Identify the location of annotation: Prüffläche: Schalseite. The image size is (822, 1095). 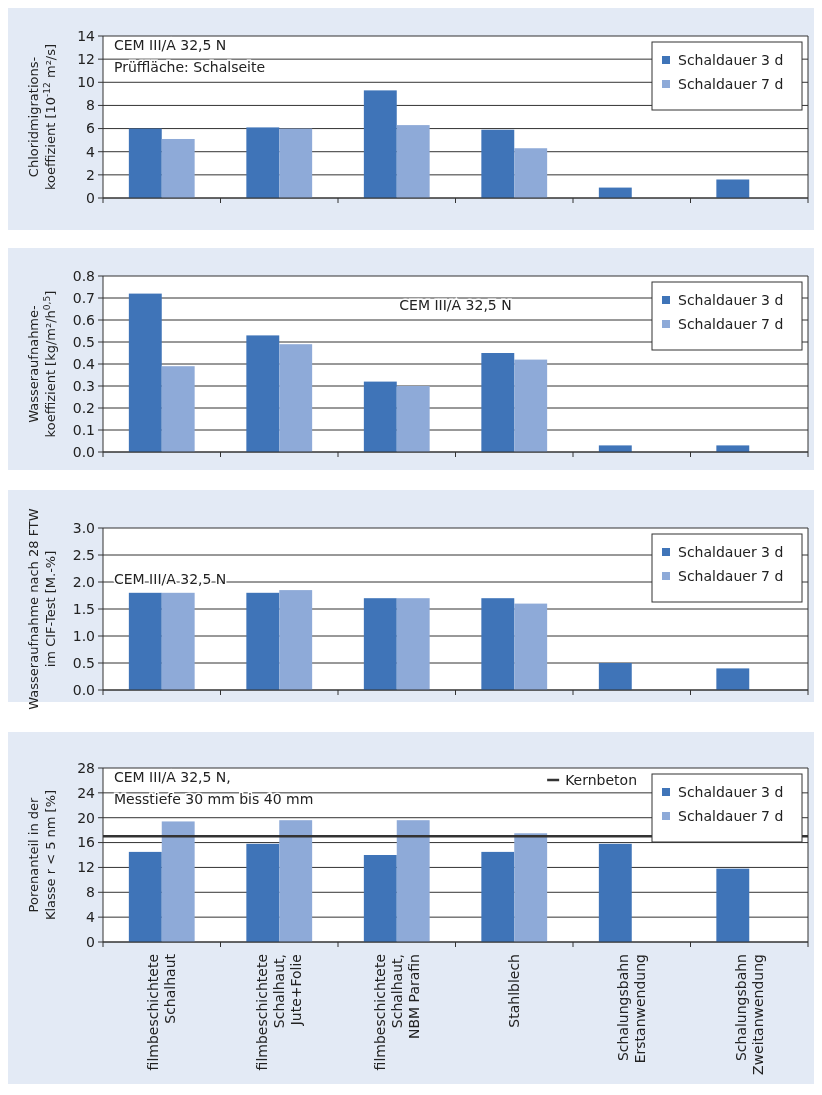
(189, 67).